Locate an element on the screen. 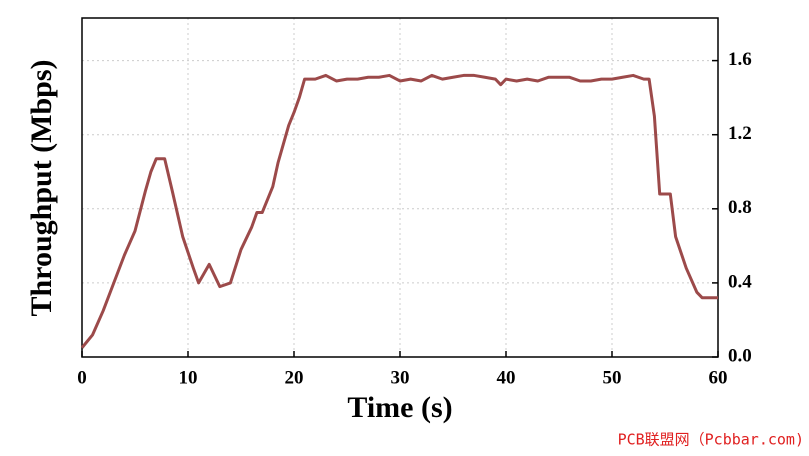 The width and height of the screenshot is (809, 456). y-tick-label: 1.6 is located at coordinates (740, 59).